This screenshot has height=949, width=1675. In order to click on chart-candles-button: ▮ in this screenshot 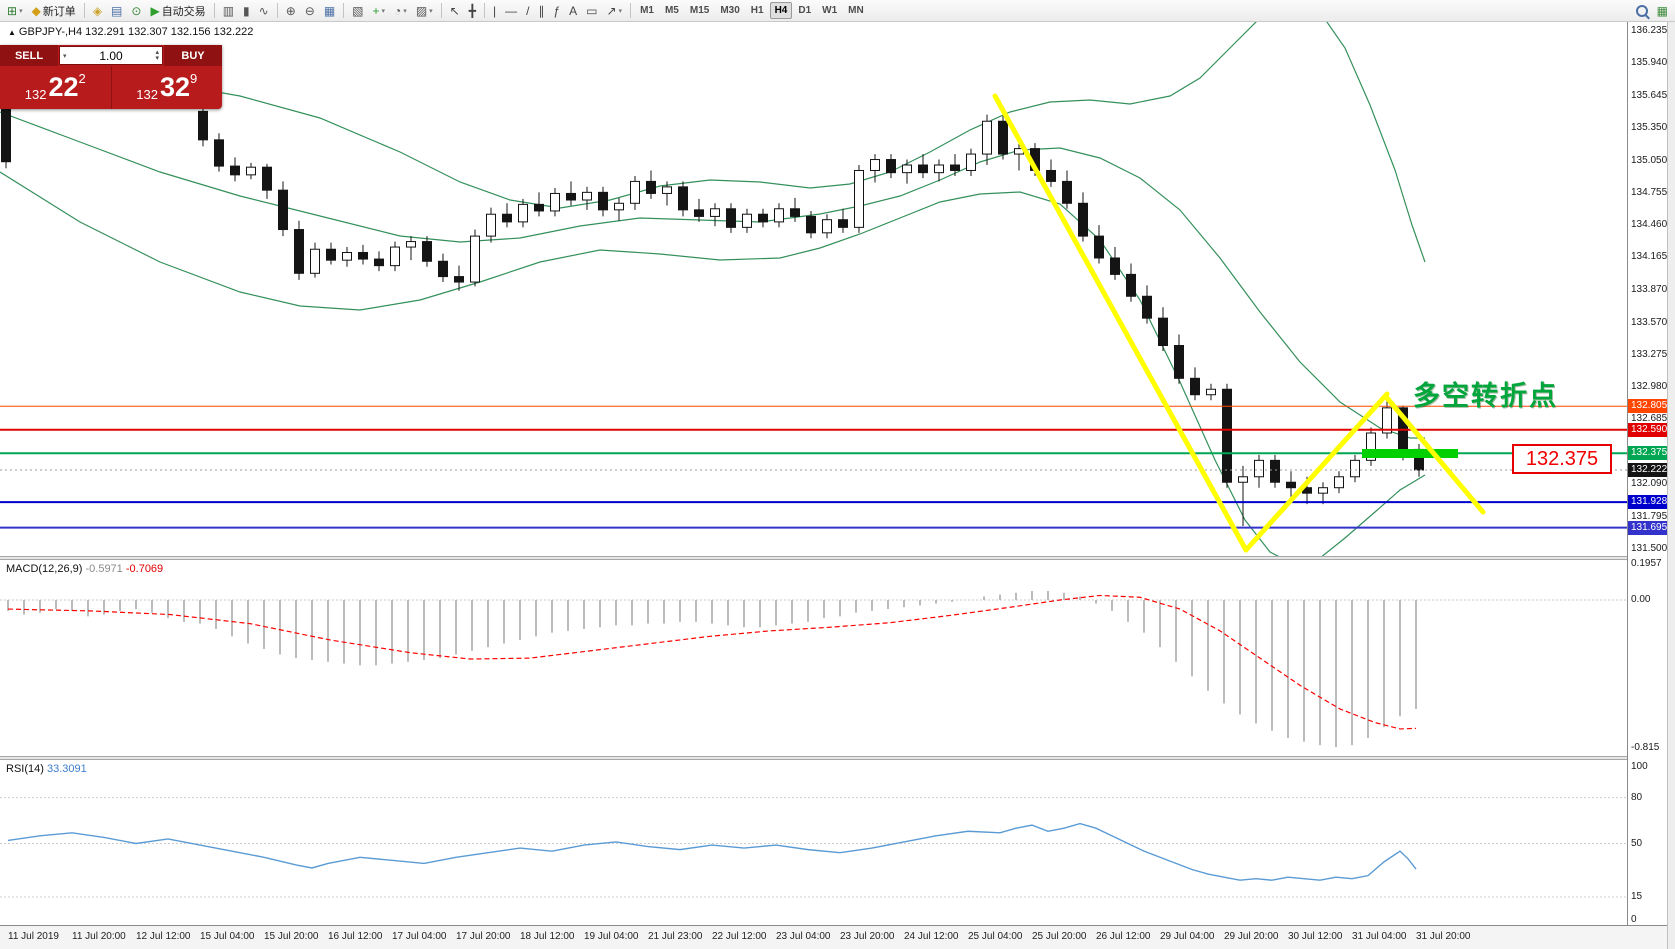, I will do `click(246, 11)`.